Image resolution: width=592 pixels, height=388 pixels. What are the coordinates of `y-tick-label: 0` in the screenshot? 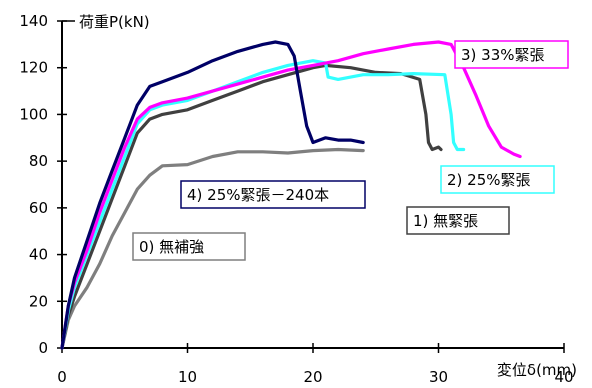 It's located at (43, 348).